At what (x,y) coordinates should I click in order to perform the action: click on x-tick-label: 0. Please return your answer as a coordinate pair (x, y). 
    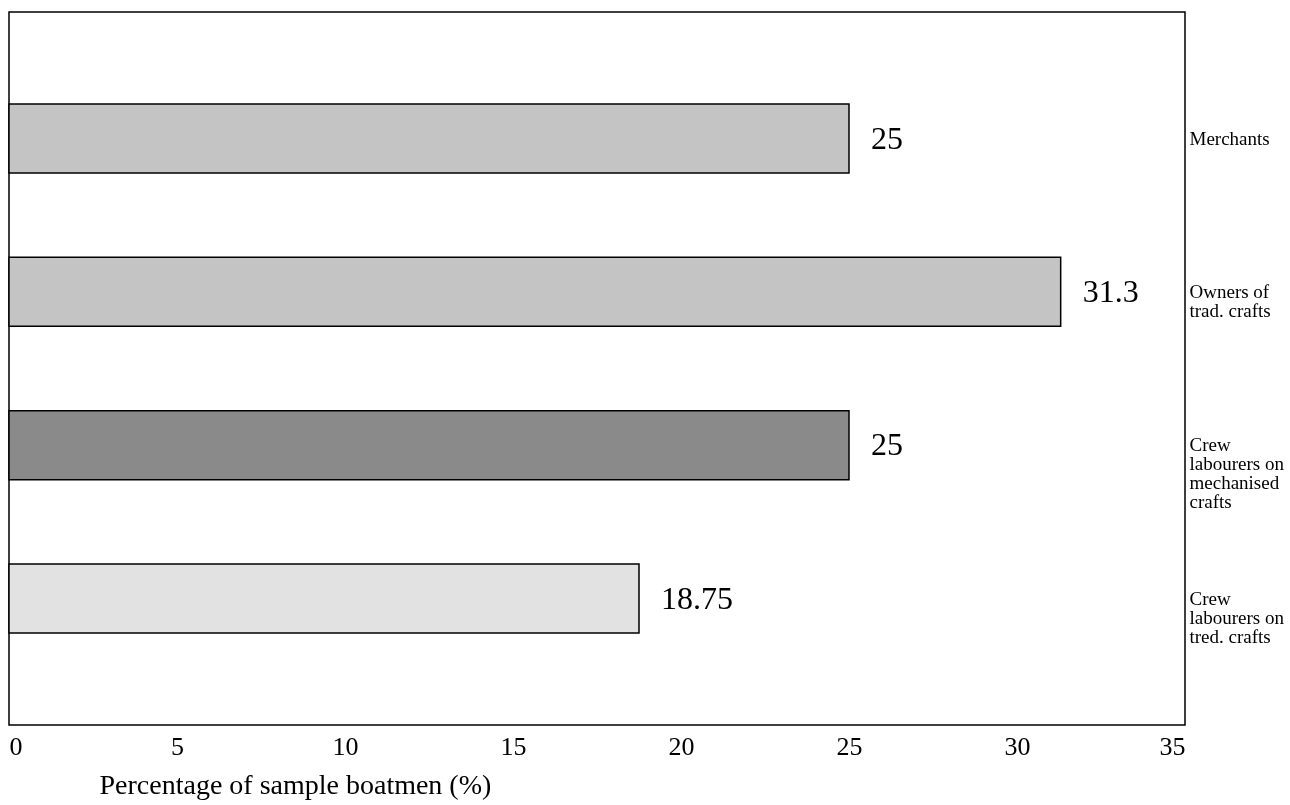
    Looking at the image, I should click on (16, 746).